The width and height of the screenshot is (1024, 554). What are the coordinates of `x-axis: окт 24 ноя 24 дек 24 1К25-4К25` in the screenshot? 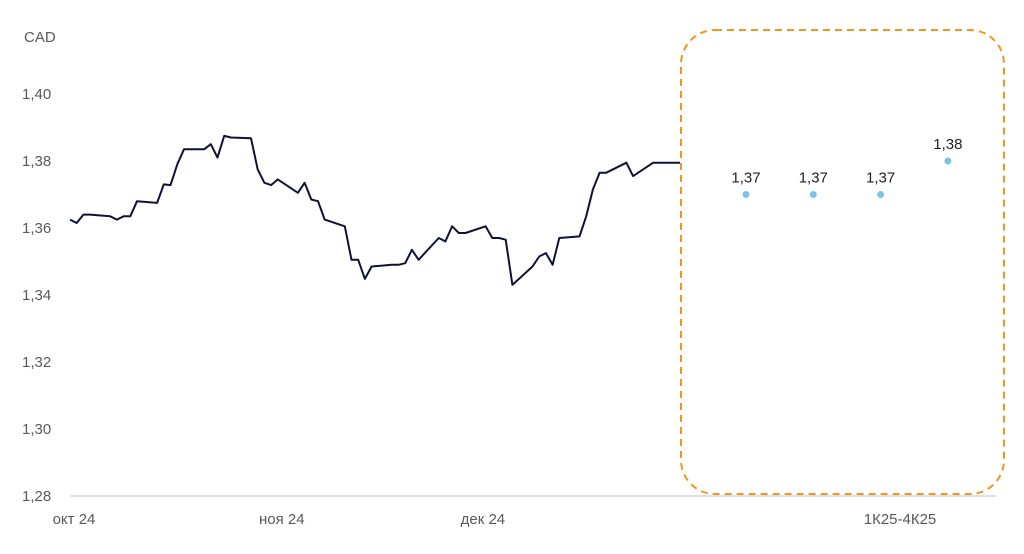 It's located at (495, 519).